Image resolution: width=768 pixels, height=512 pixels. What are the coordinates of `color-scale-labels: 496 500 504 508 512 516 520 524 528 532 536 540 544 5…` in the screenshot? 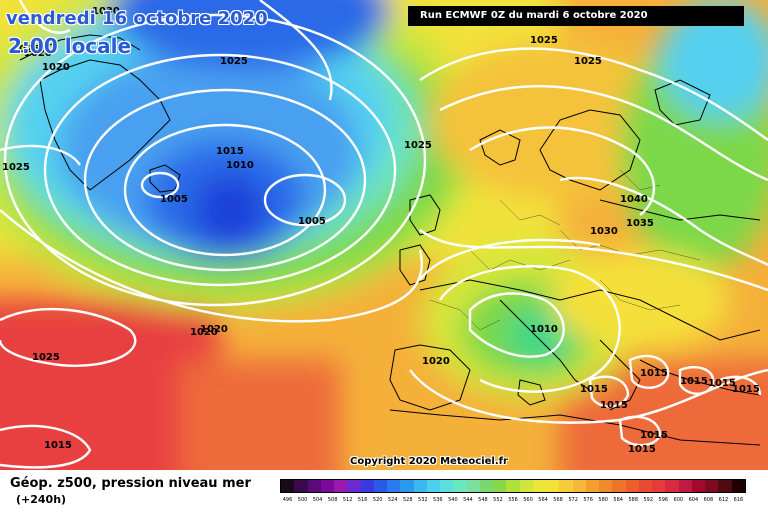 It's located at (513, 500).